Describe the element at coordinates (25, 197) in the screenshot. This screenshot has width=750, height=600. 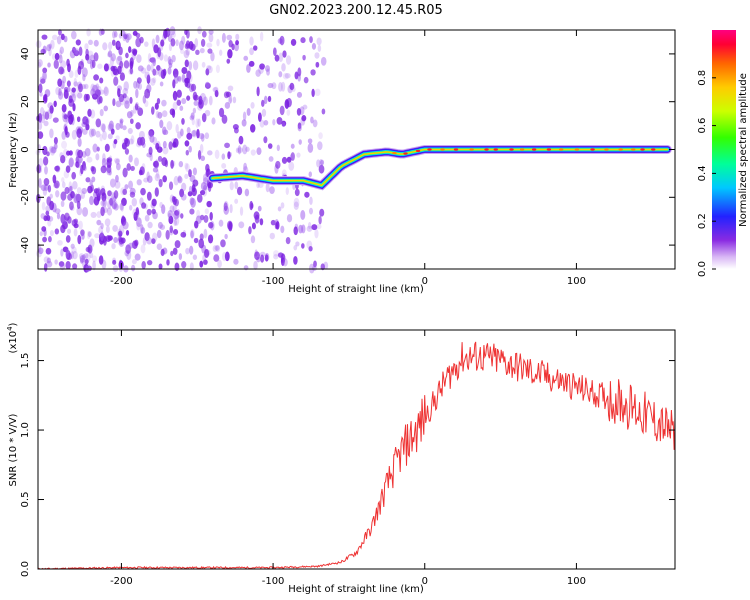
I see `spectrogram-y-tick-label: -20` at that location.